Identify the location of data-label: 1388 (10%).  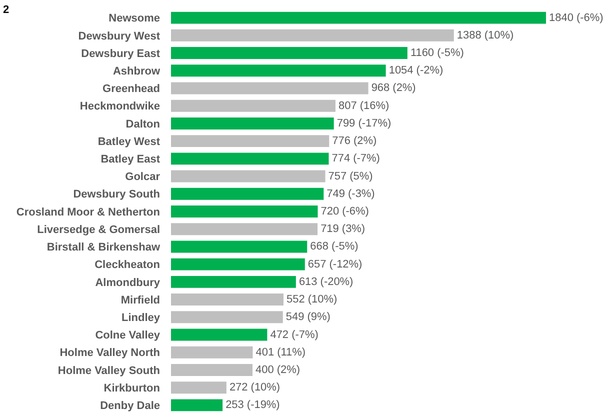
(485, 35).